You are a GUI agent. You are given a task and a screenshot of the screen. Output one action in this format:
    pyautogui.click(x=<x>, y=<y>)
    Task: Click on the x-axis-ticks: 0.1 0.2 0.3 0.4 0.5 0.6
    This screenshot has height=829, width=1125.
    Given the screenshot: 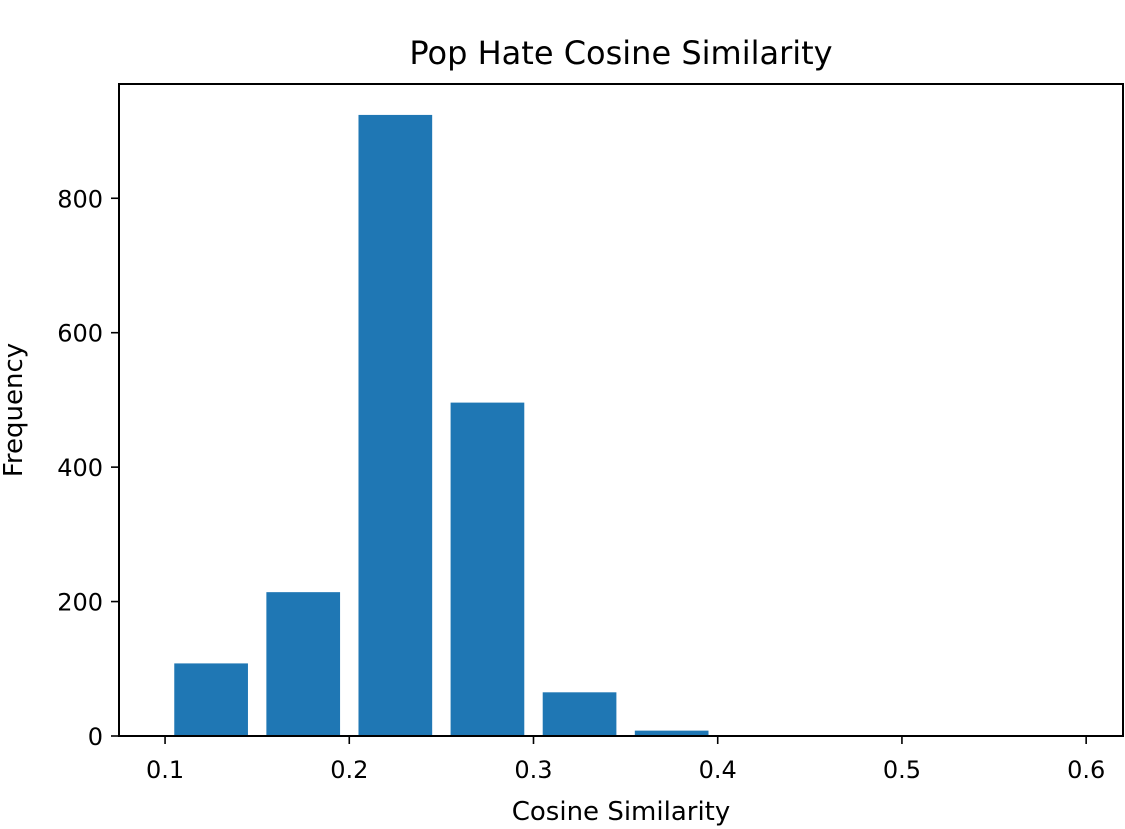 What is the action you would take?
    pyautogui.click(x=625, y=760)
    